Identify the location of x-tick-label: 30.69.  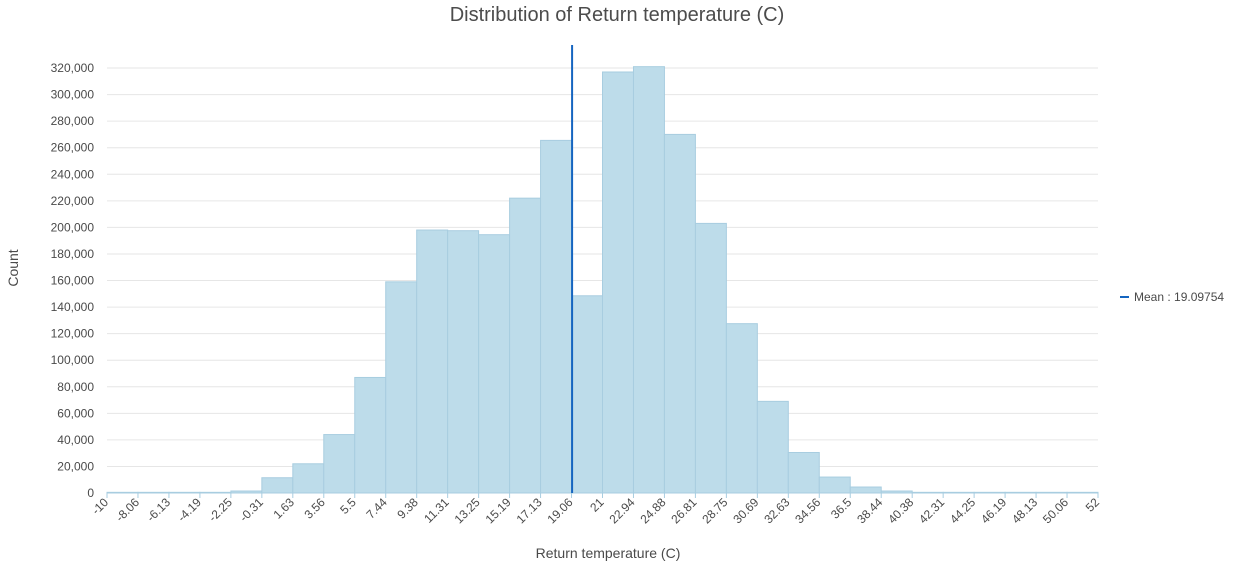
(745, 510).